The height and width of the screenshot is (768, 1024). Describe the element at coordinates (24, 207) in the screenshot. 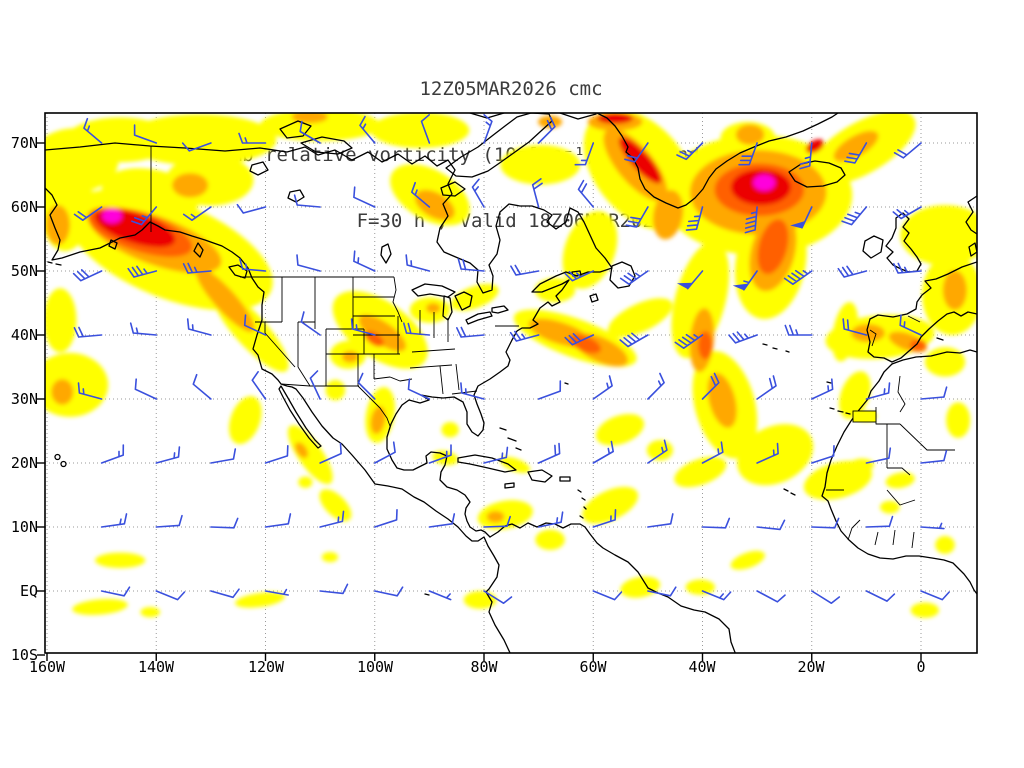

I see `lat-label: 60N` at that location.